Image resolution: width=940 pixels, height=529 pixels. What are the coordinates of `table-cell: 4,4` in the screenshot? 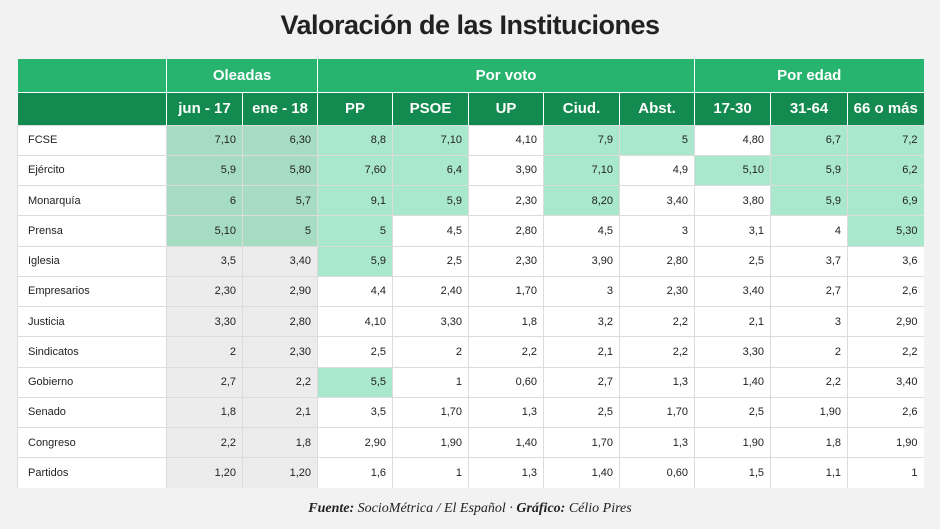 It's located at (355, 291).